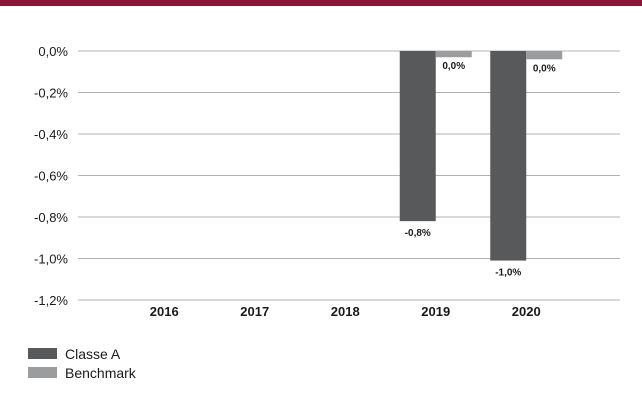 This screenshot has width=642, height=394. I want to click on legend: Classe A Benchmark, so click(82, 363).